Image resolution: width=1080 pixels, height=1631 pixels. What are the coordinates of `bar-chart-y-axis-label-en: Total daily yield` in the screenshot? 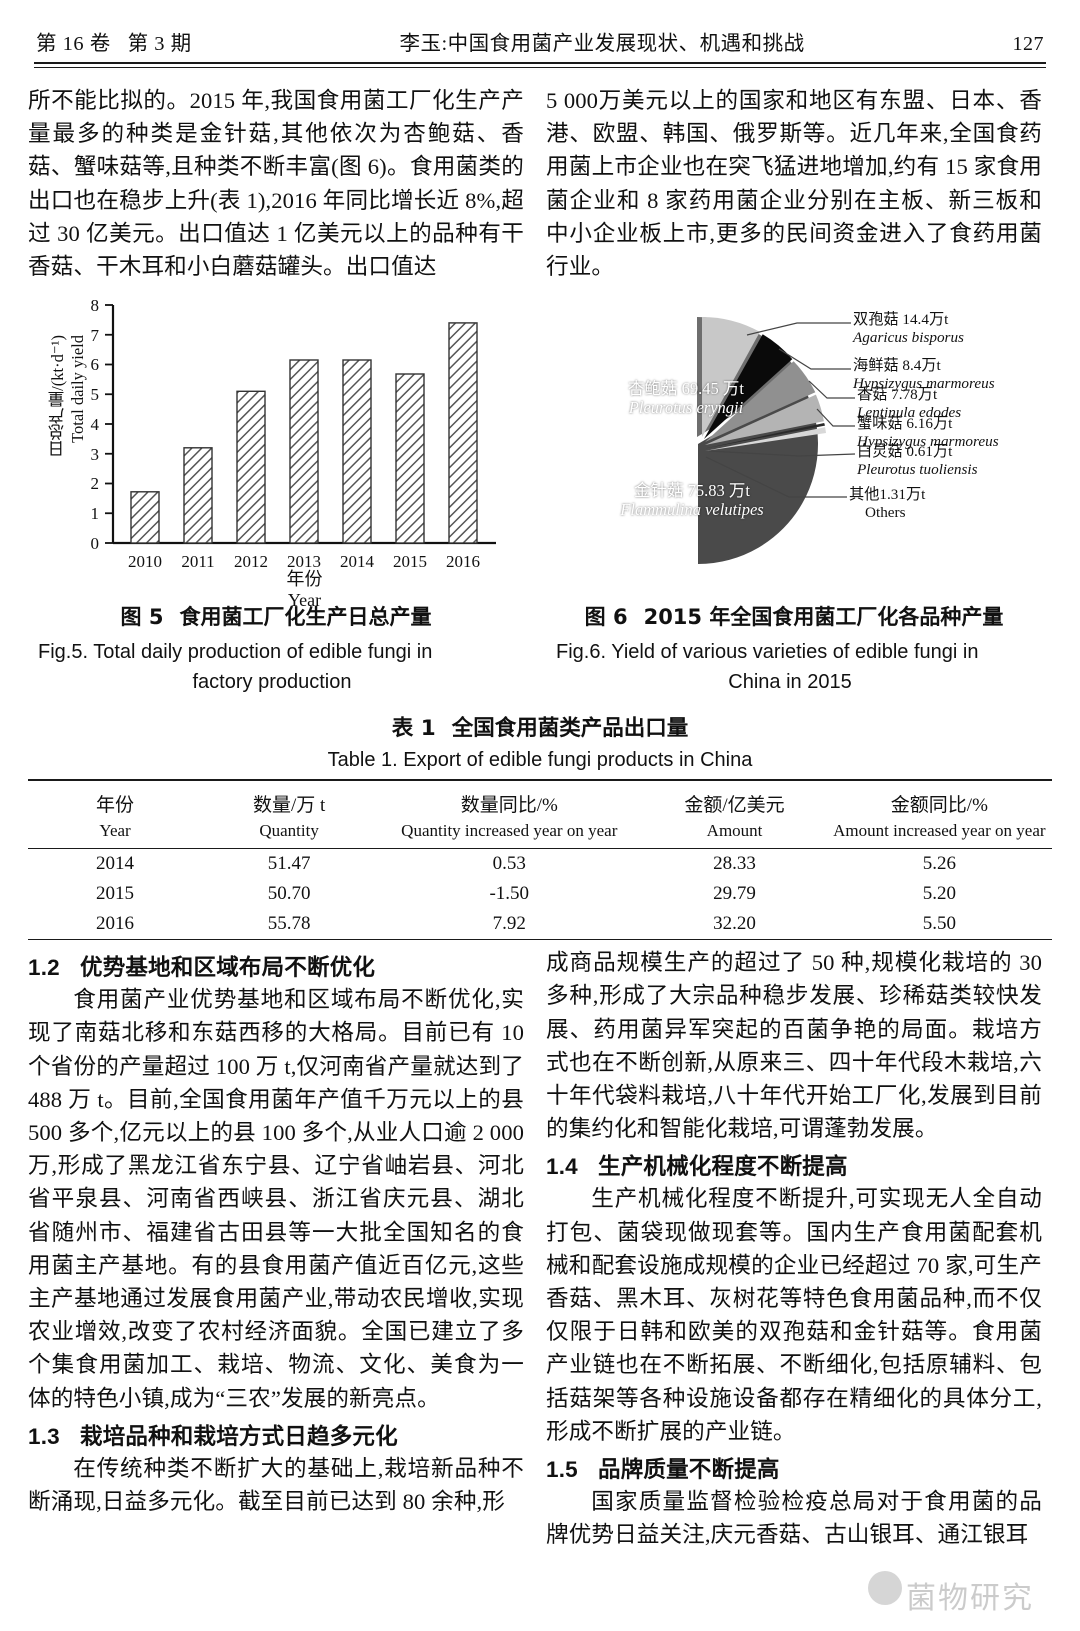 It's located at (83, 440).